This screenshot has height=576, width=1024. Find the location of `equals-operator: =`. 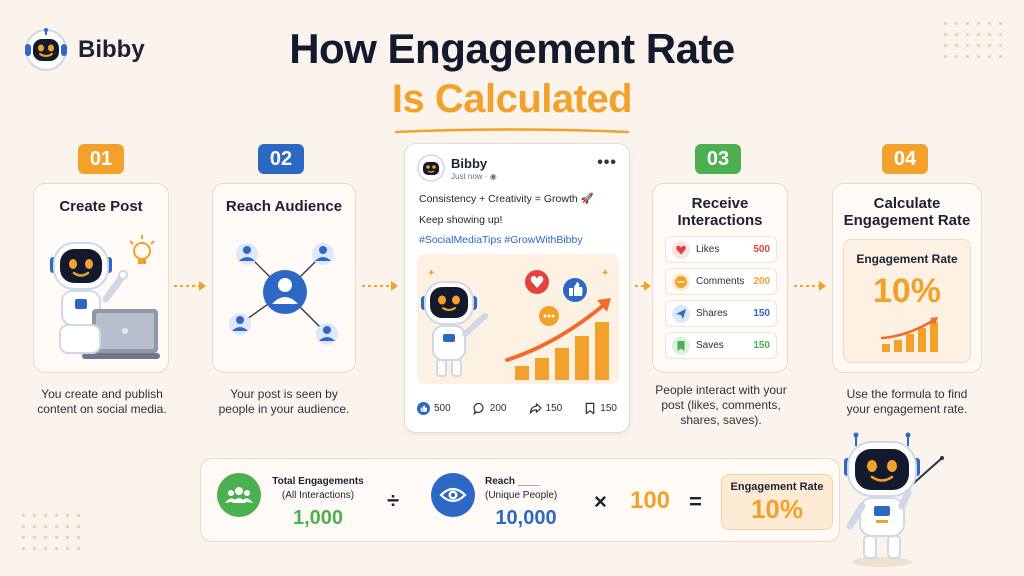

equals-operator: = is located at coordinates (695, 501).